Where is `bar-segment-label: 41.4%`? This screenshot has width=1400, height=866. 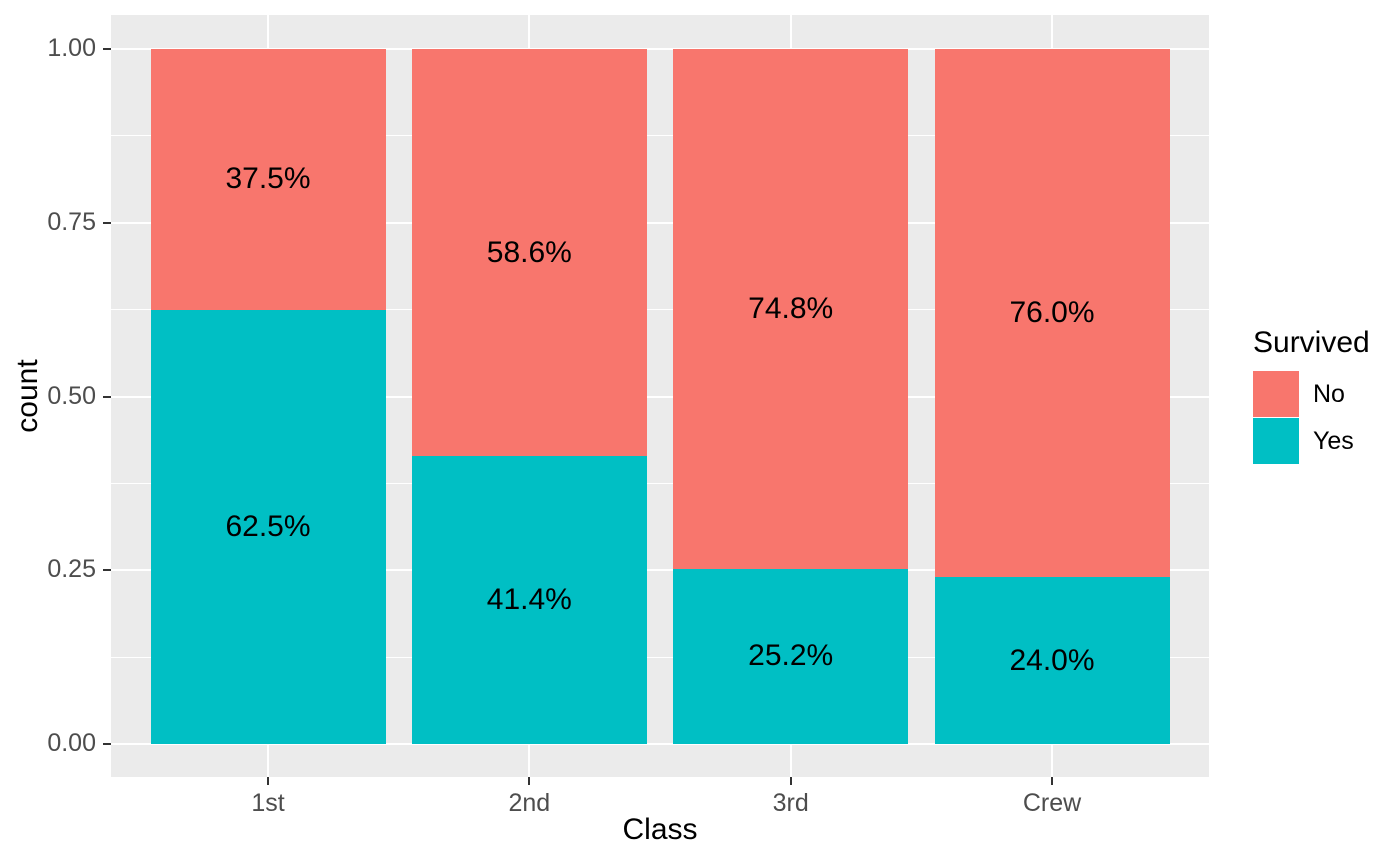
bar-segment-label: 41.4% is located at coordinates (529, 600).